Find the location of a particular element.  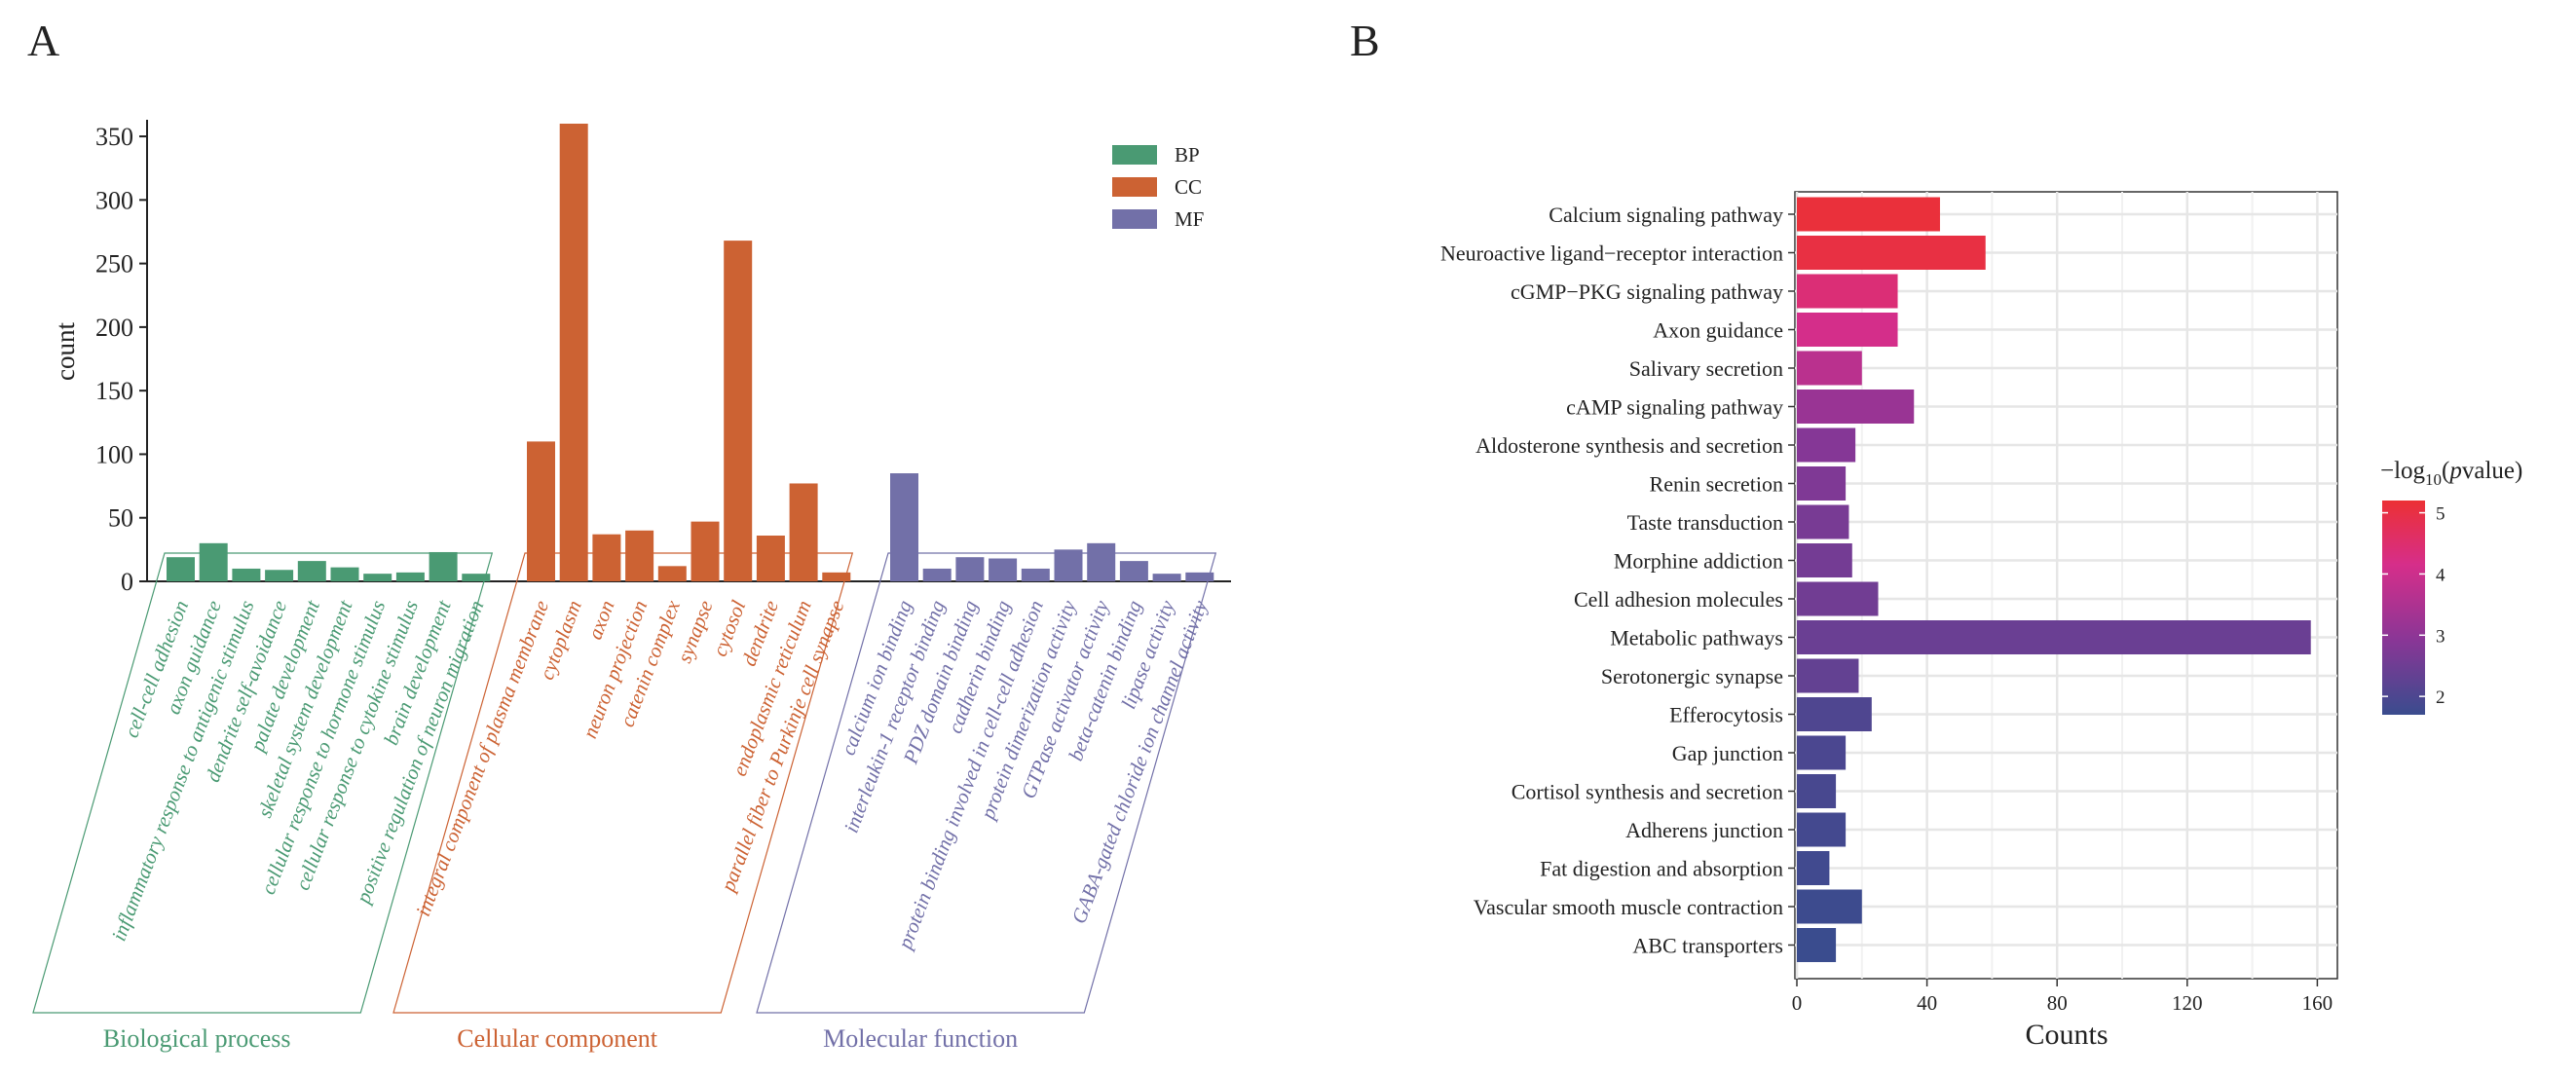

colorbar-tick-label: 2 is located at coordinates (2440, 697).